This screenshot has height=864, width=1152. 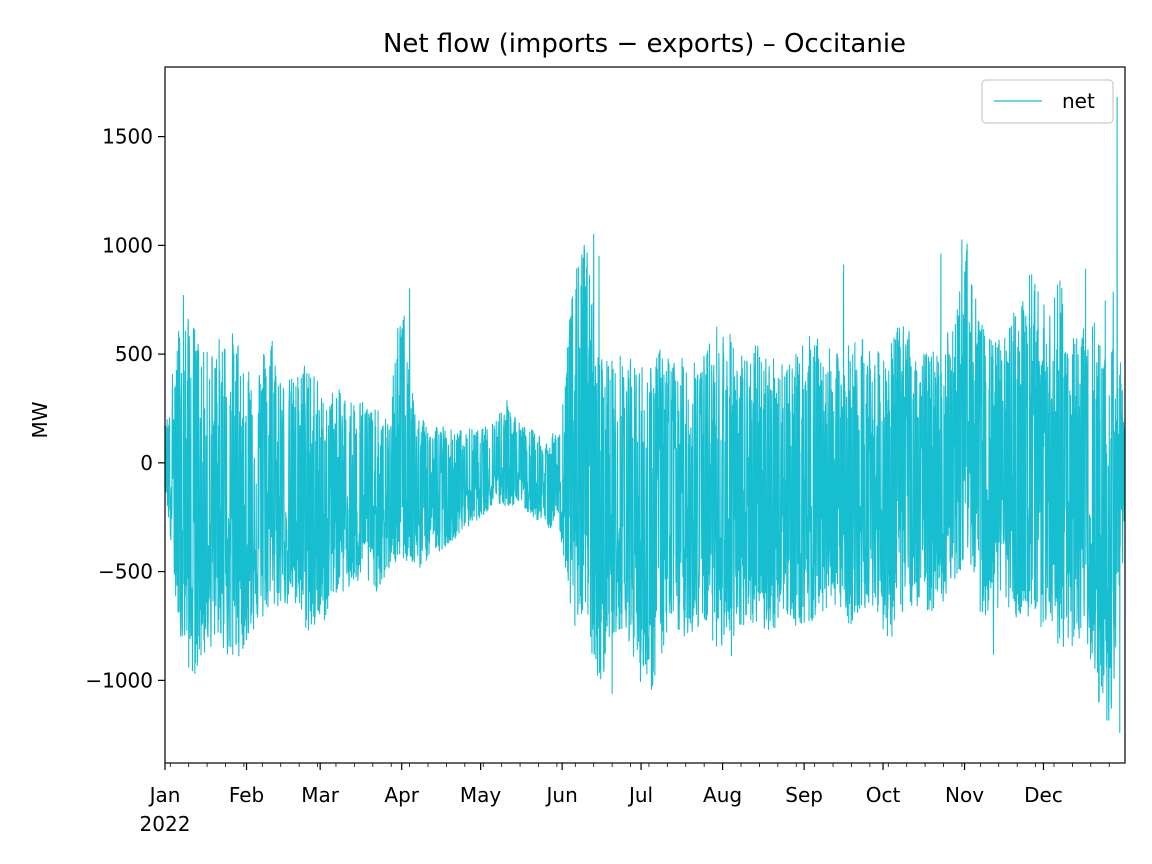 I want to click on x-tick-label: Aug, so click(x=722, y=795).